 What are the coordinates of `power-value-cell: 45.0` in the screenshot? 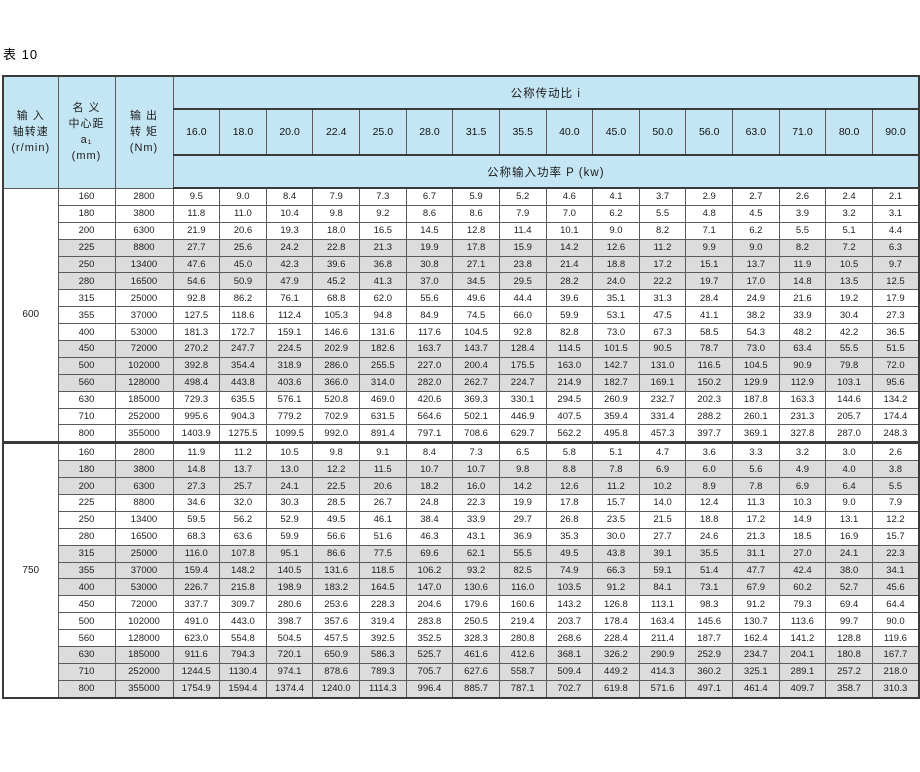 It's located at (243, 264).